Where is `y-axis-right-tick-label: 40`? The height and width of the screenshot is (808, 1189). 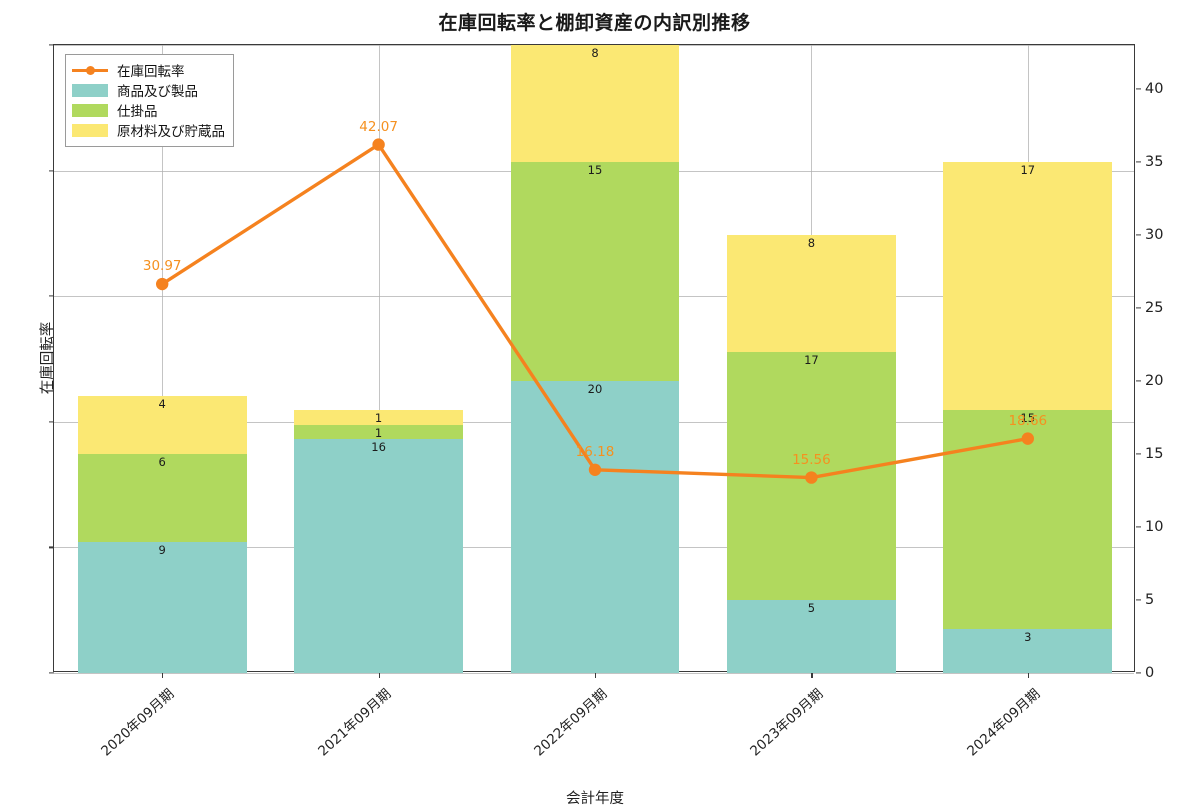
y-axis-right-tick-label: 40 is located at coordinates (1154, 88).